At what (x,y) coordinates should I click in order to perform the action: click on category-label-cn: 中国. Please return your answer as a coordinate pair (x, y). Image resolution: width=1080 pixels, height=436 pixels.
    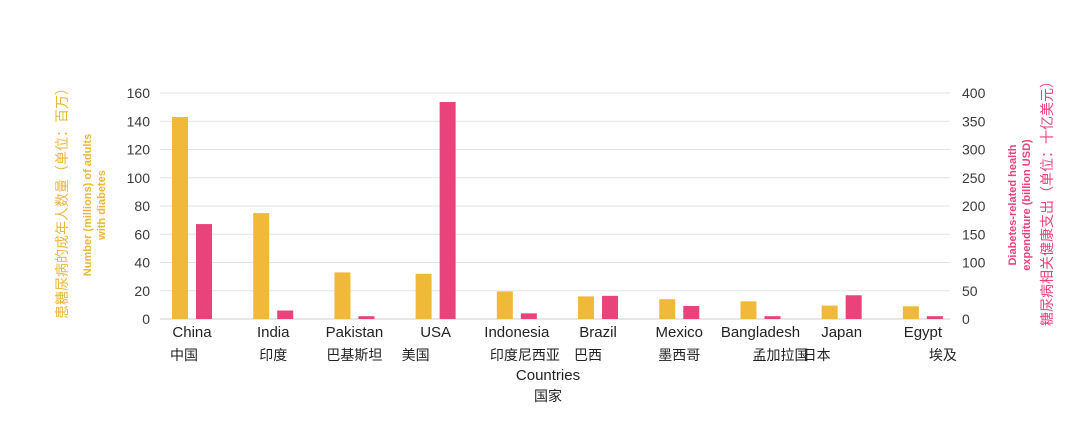
    Looking at the image, I should click on (184, 356).